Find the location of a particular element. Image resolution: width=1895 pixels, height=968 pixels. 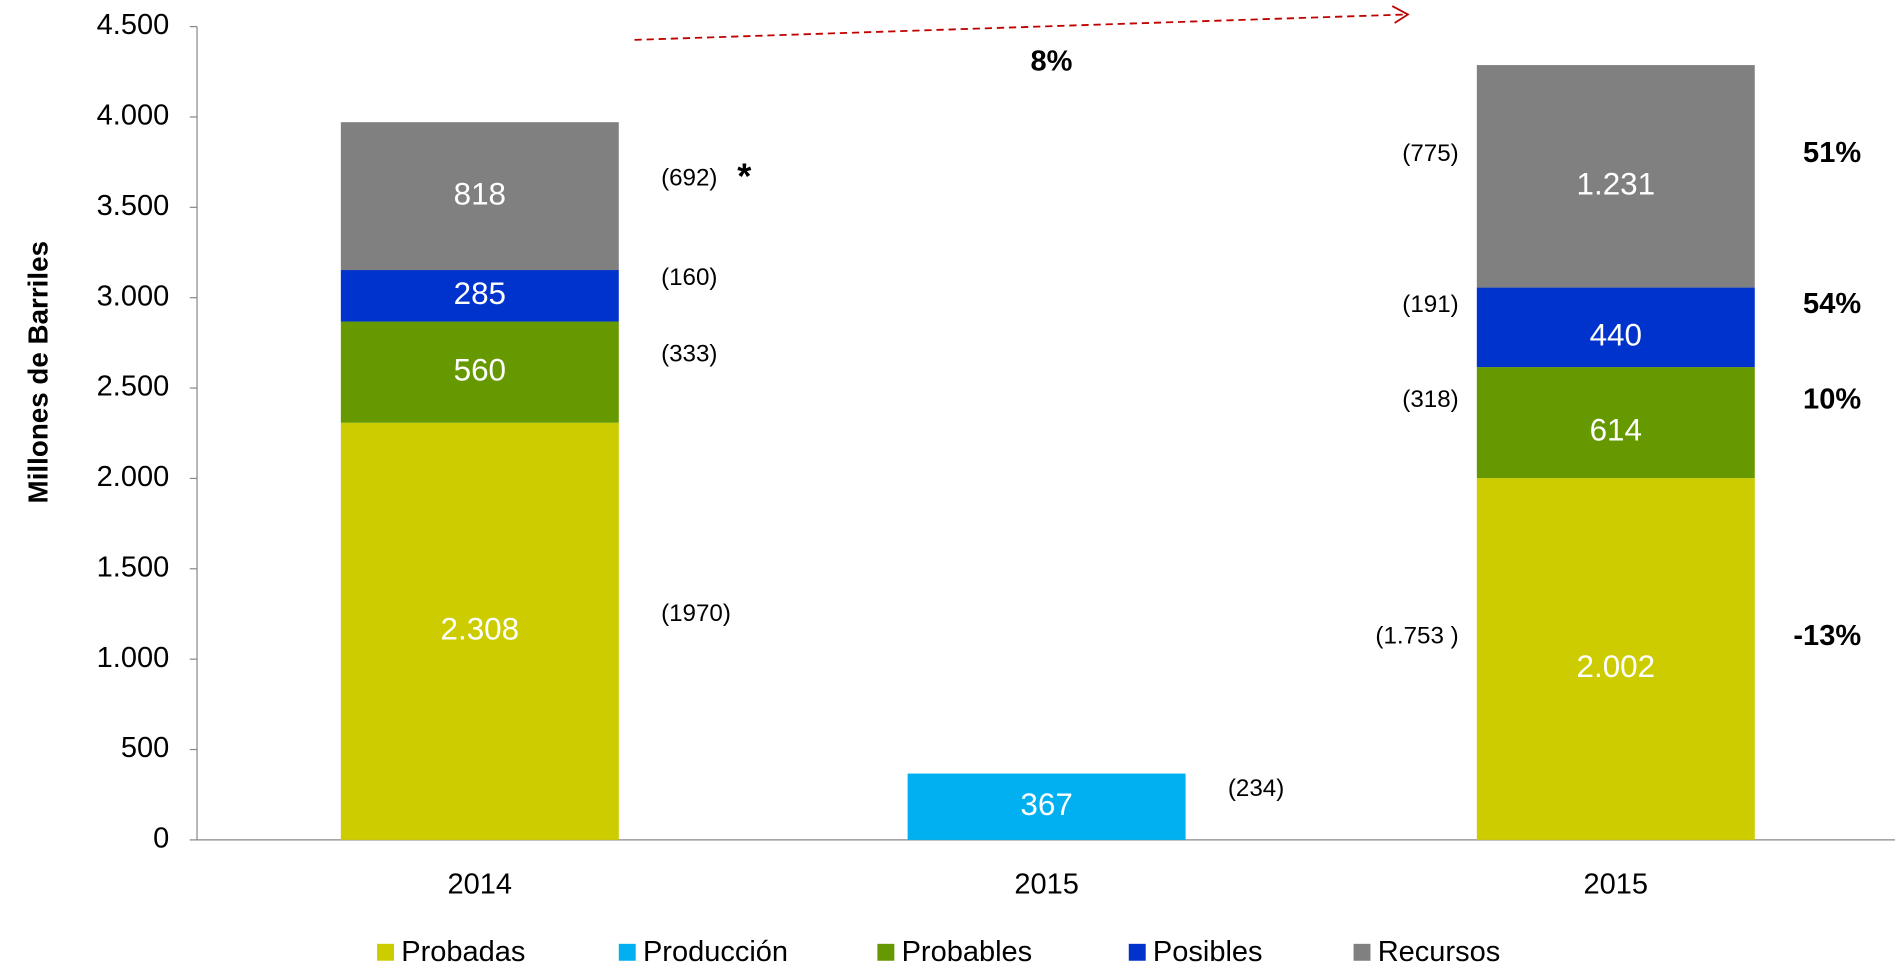

y-tick-label: 1.000 is located at coordinates (133, 658).